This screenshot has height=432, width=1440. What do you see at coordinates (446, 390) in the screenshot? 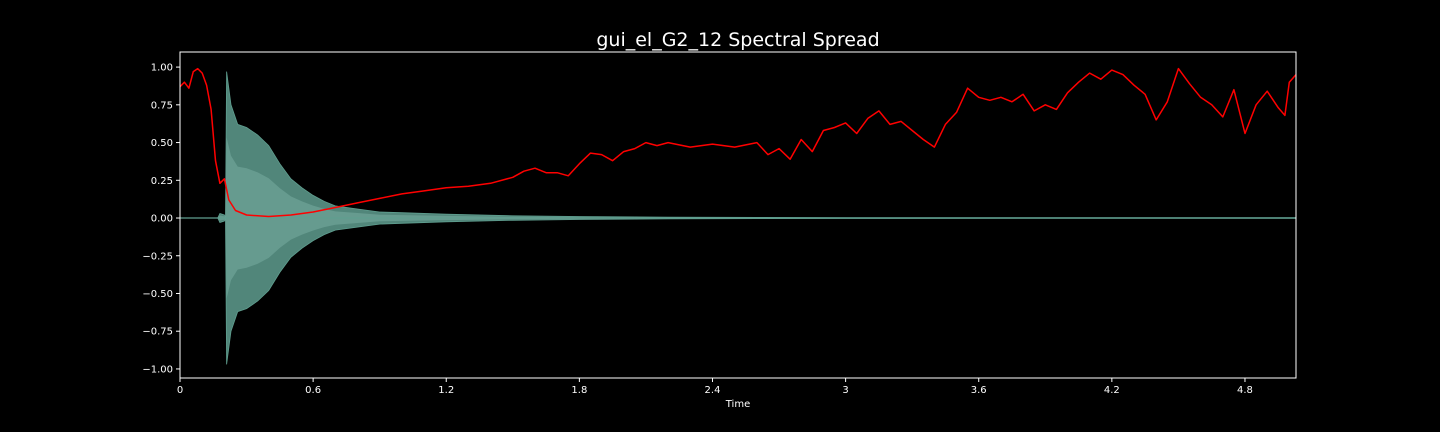
I see `x-tick-label: 1.2` at bounding box center [446, 390].